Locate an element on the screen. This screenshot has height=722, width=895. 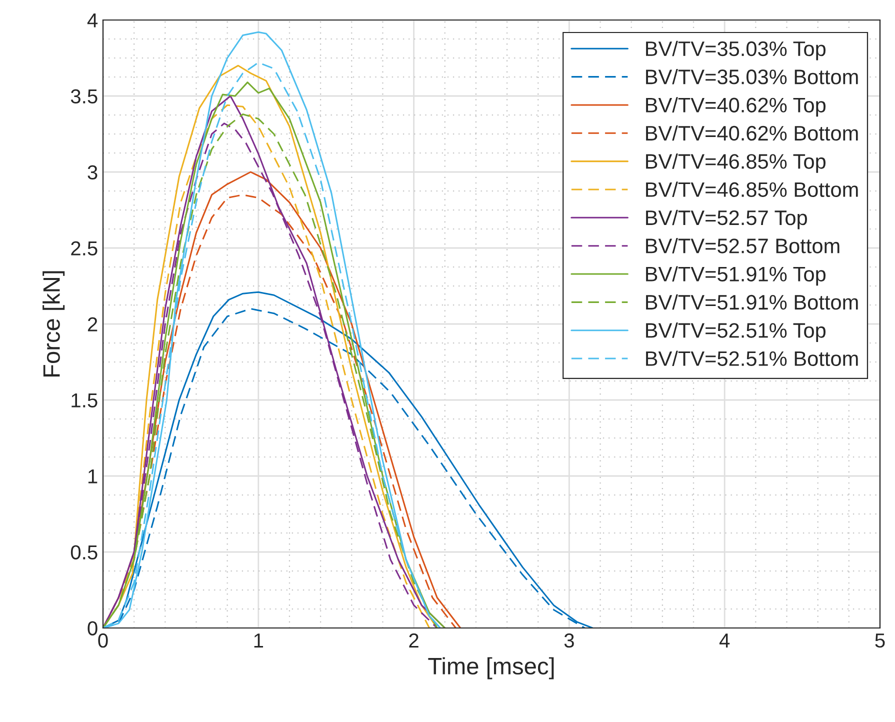
x-tick-label: 4 is located at coordinates (724, 641).